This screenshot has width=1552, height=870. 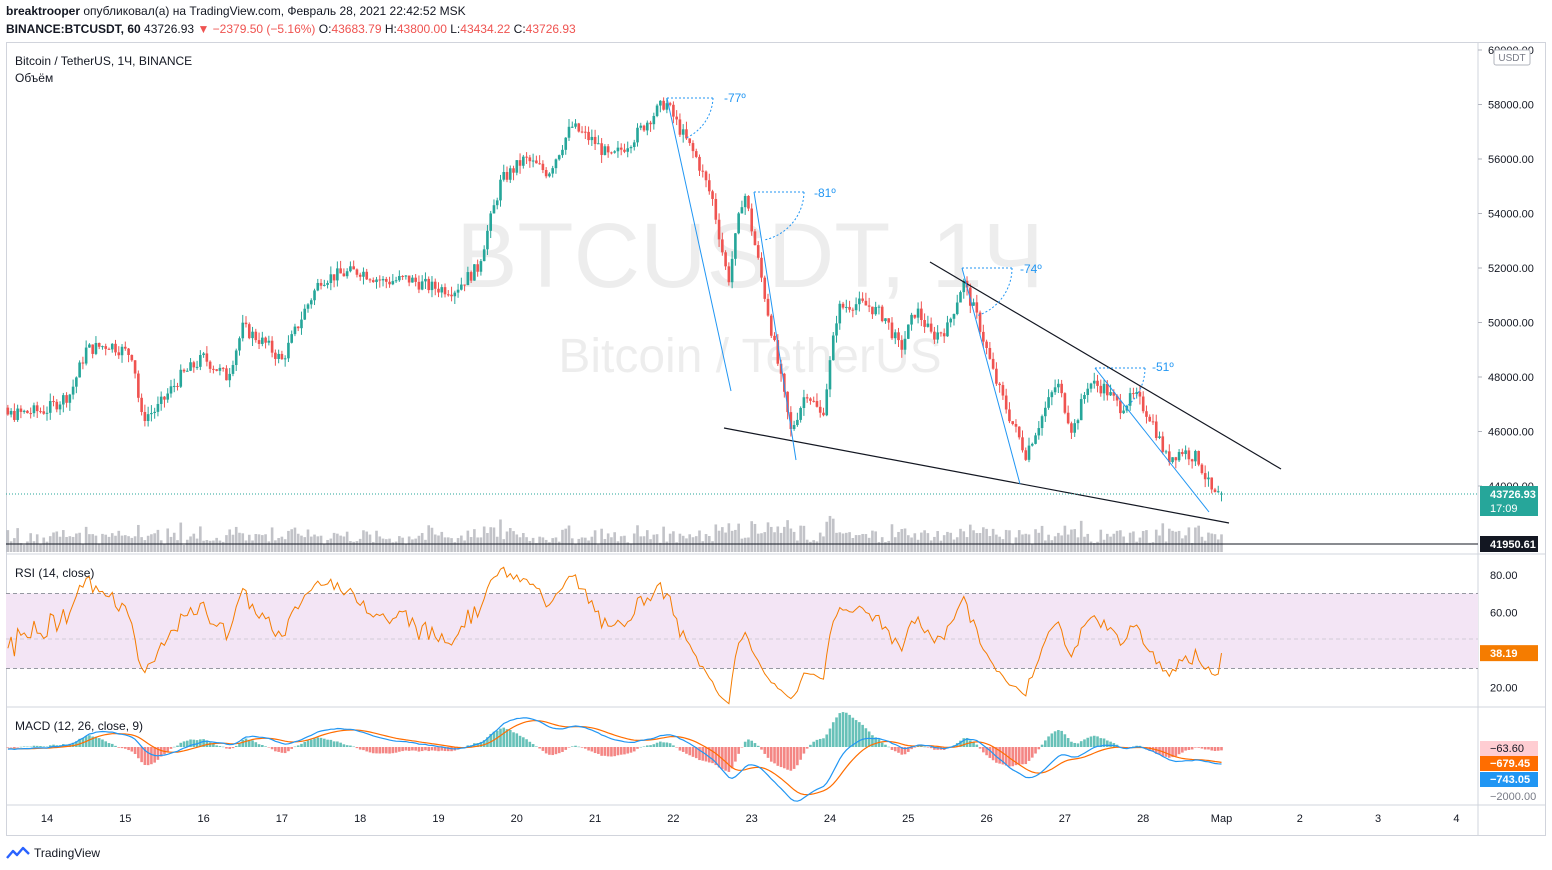 I want to click on wedge-upper-trendline, so click(x=1105, y=365).